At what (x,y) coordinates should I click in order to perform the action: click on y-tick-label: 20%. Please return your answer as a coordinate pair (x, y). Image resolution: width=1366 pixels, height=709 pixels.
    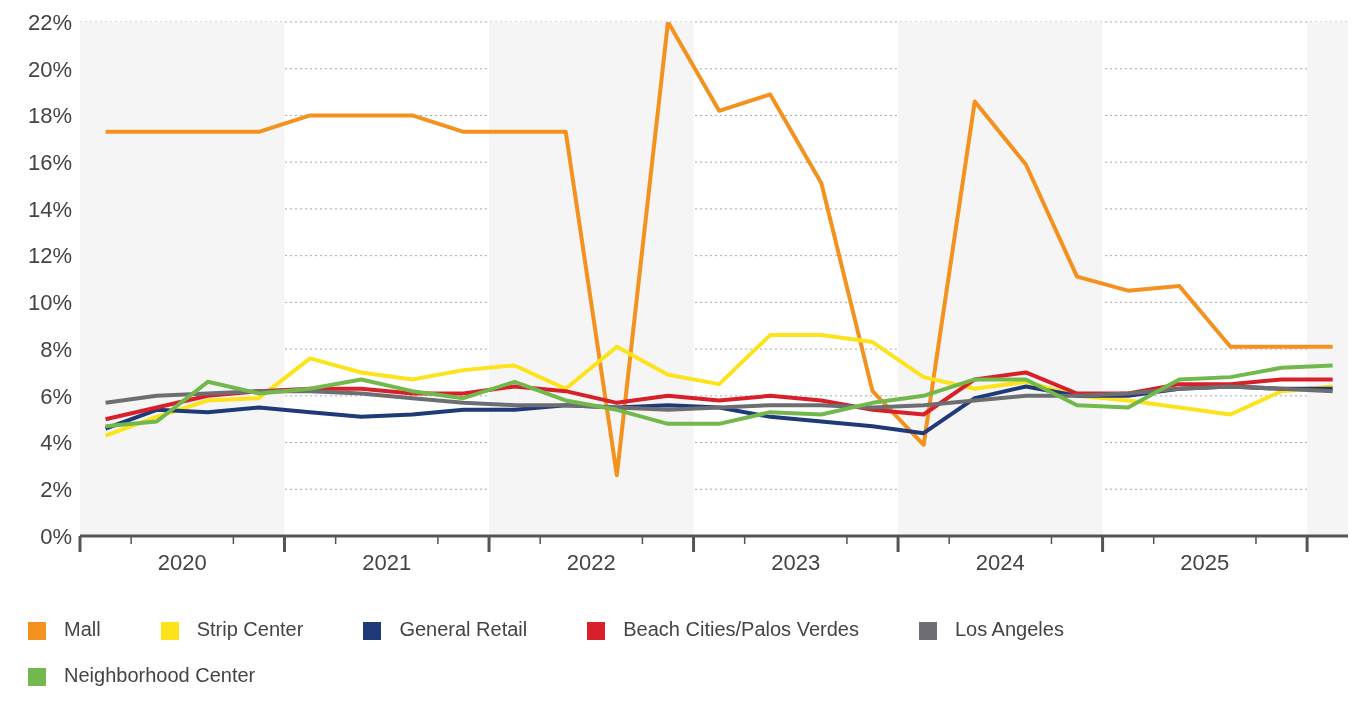
    Looking at the image, I should click on (49, 69).